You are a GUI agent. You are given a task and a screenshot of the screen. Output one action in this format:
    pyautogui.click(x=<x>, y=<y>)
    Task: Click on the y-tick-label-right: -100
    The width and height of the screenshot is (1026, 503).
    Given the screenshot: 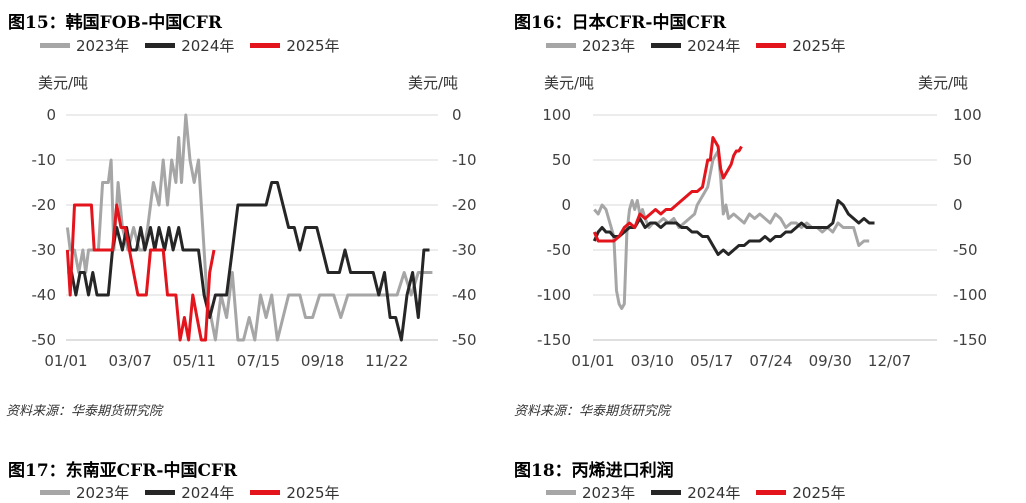 What is the action you would take?
    pyautogui.click(x=970, y=295)
    